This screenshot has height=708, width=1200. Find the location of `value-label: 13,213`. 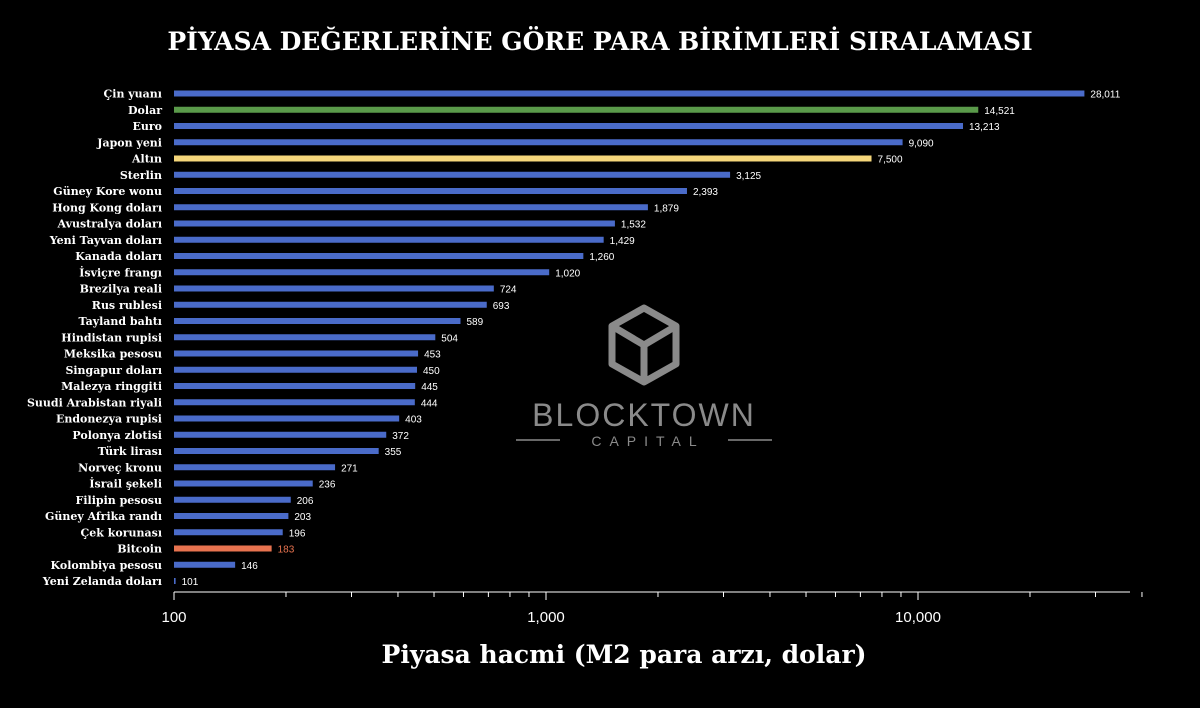

value-label: 13,213 is located at coordinates (984, 127).